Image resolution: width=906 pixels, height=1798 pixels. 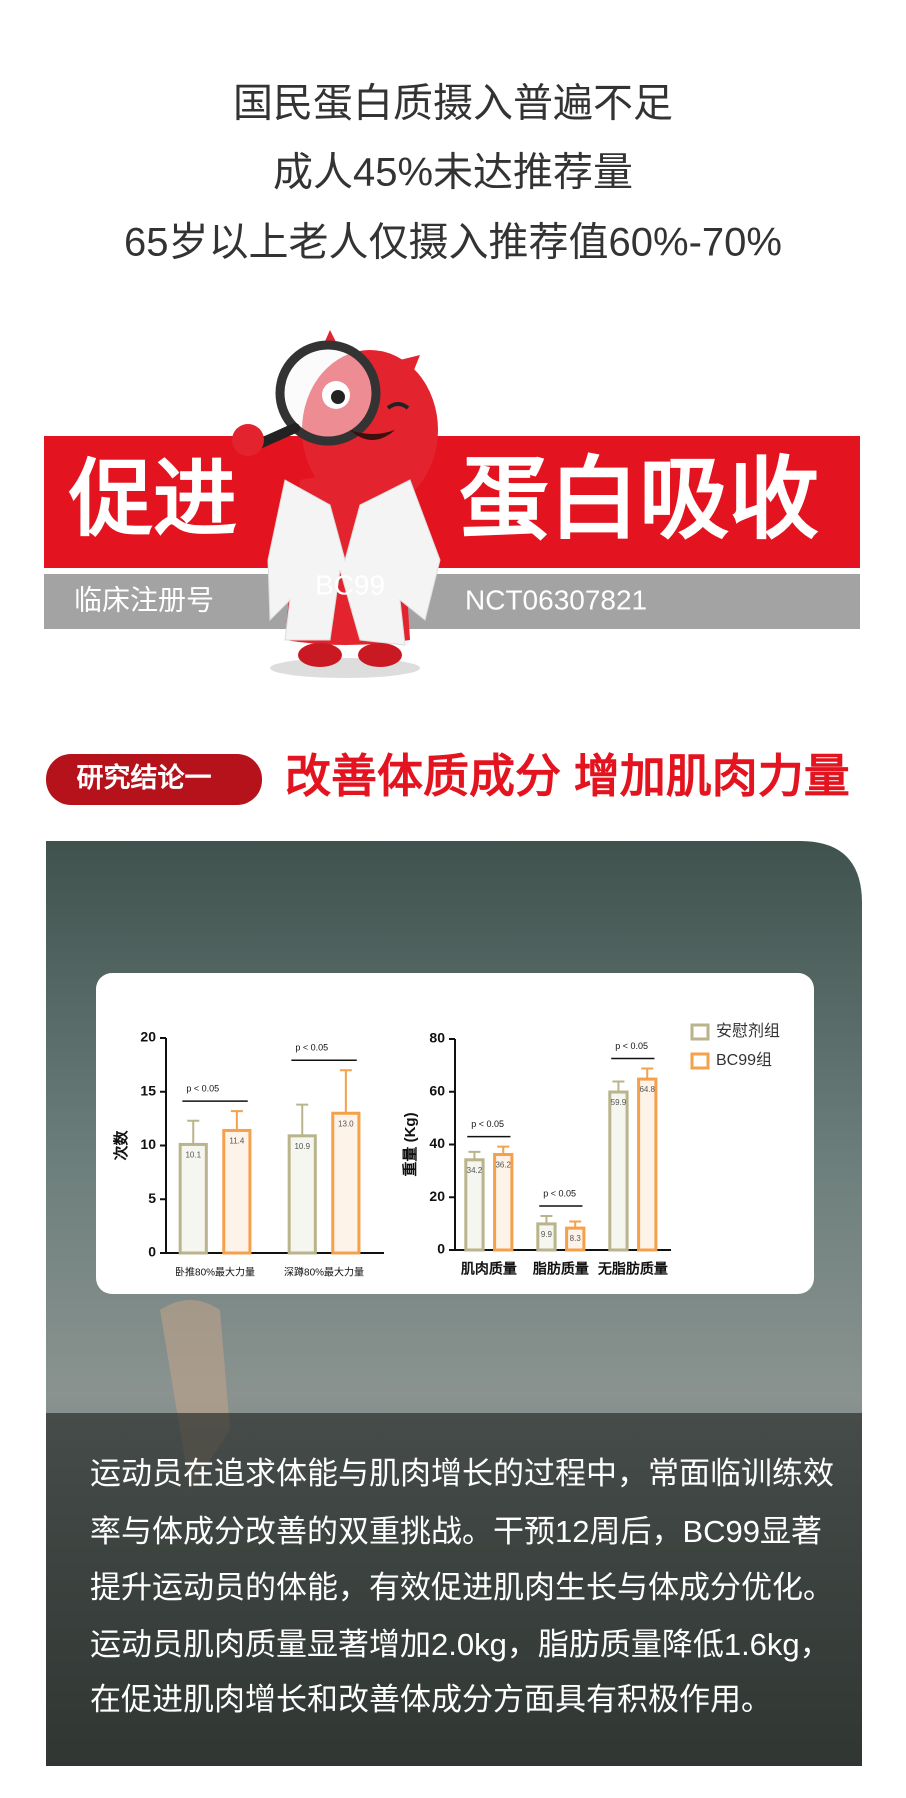 I want to click on value-label: 64.8, so click(x=647, y=1089).